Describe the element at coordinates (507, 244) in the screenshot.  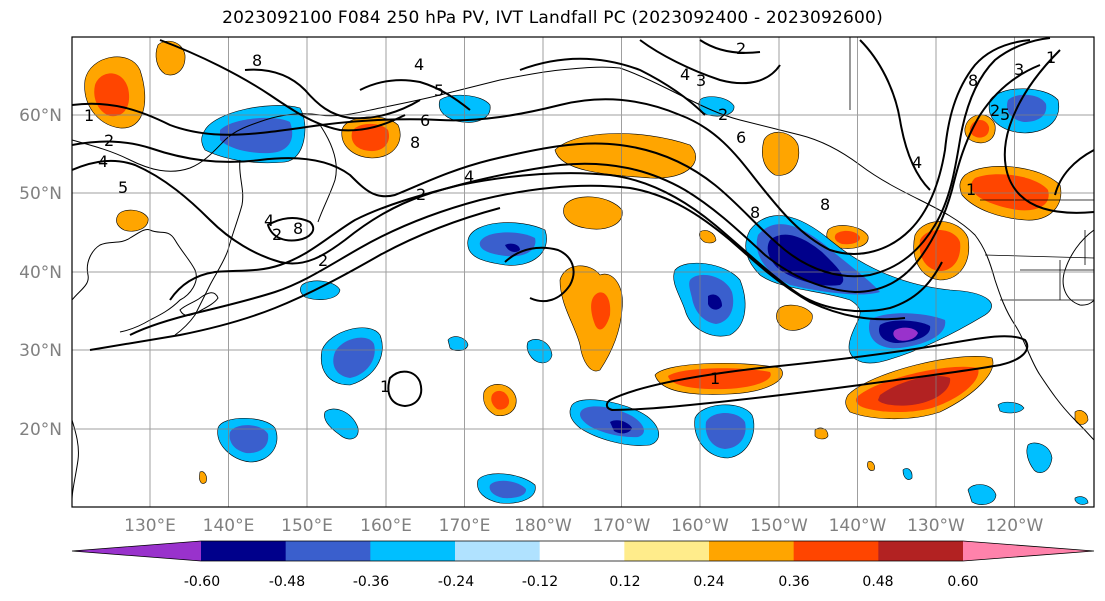
I see `anomaly-negative-central-north` at that location.